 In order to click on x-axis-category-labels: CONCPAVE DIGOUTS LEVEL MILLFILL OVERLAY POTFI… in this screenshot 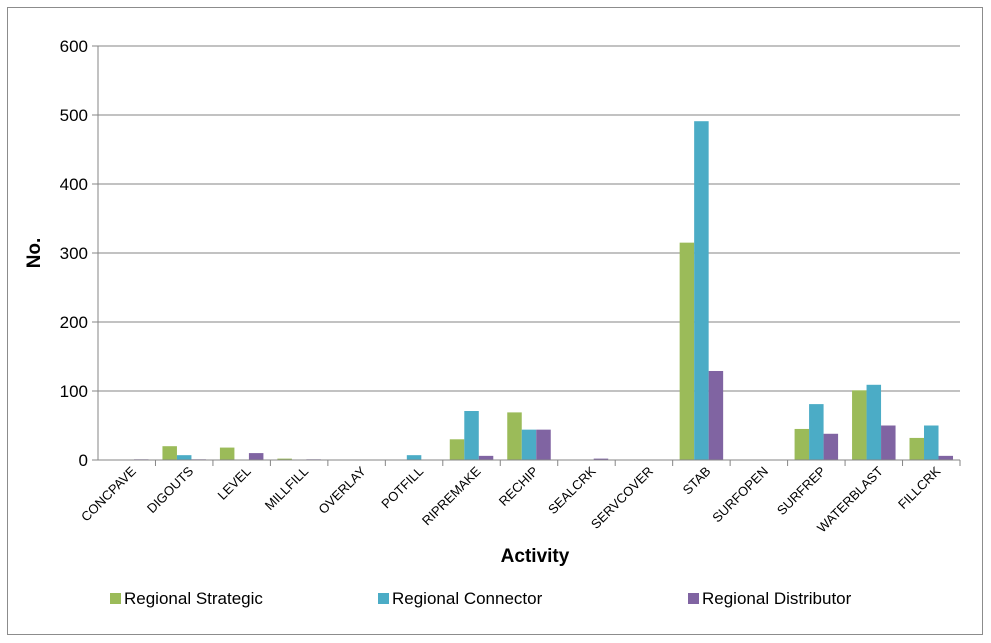, I will do `click(511, 499)`.